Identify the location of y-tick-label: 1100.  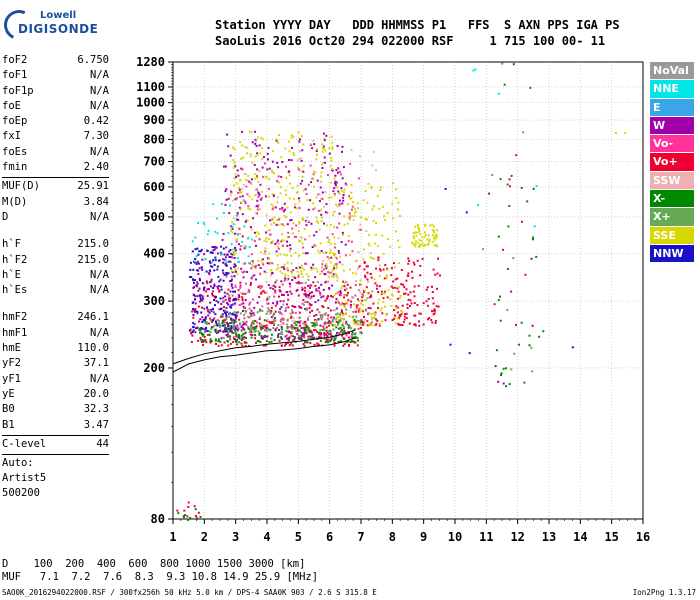
(150, 87).